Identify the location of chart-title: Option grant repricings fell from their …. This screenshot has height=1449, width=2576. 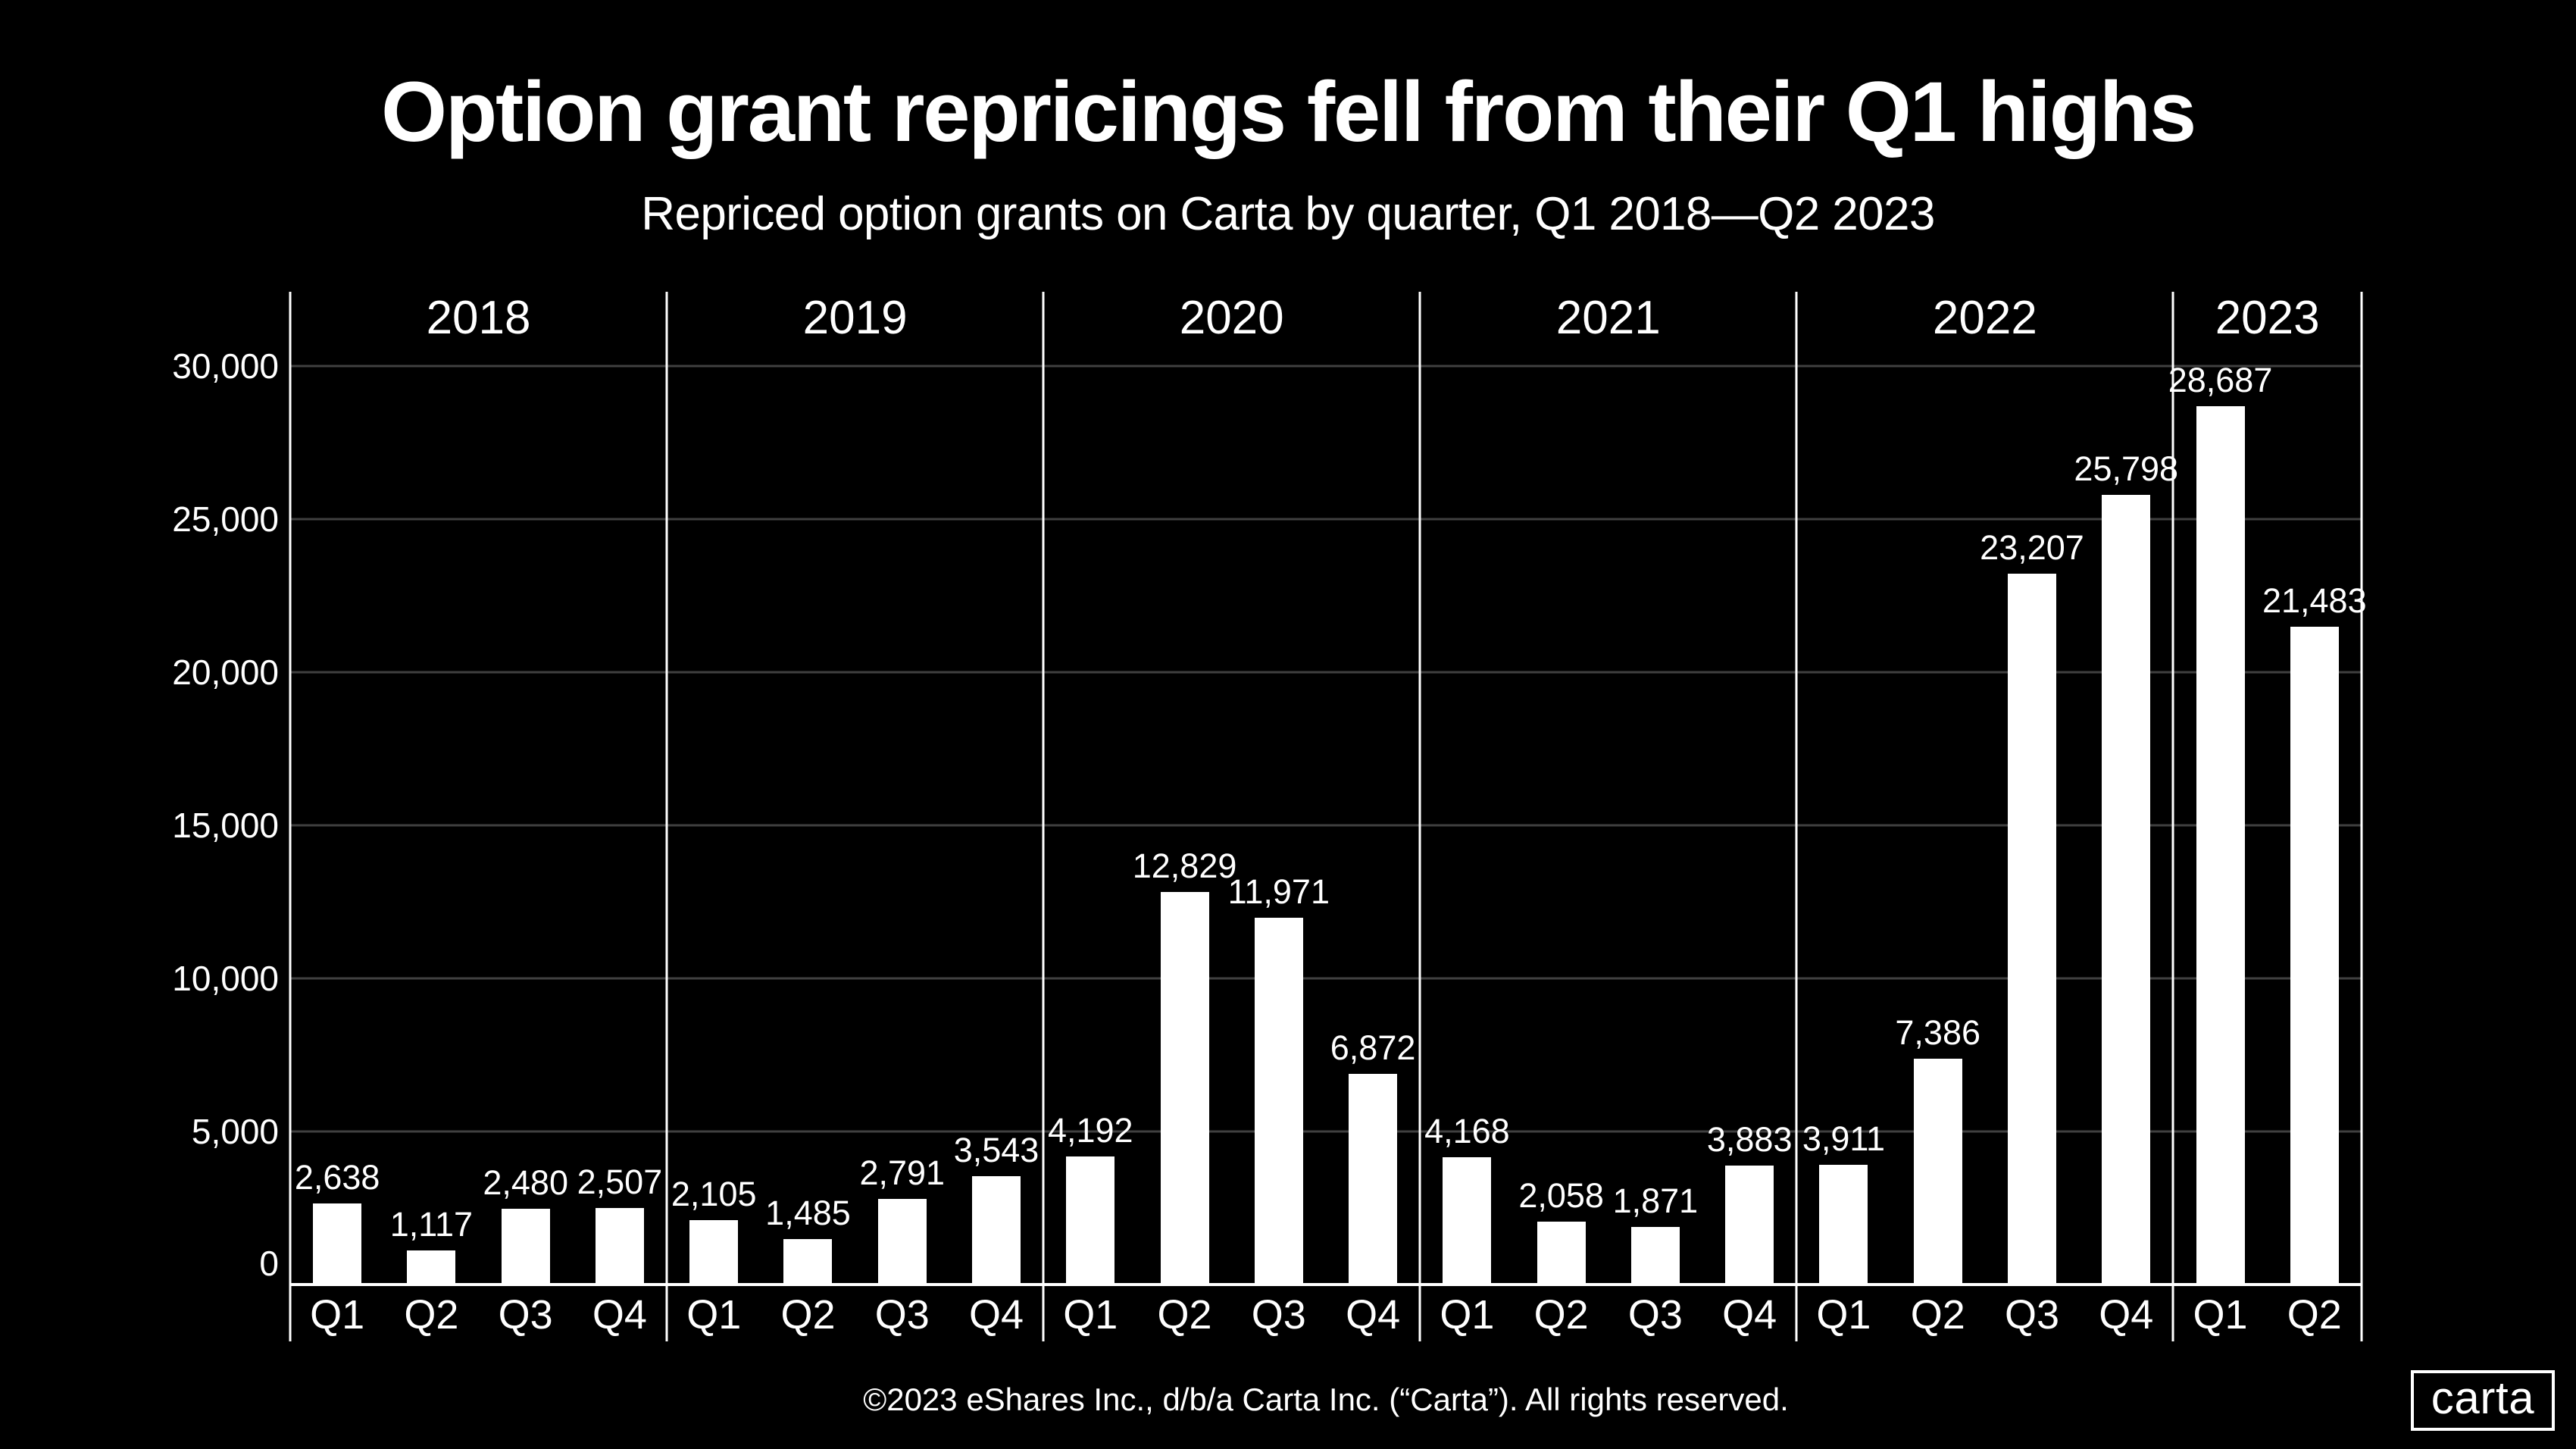
(1288, 111).